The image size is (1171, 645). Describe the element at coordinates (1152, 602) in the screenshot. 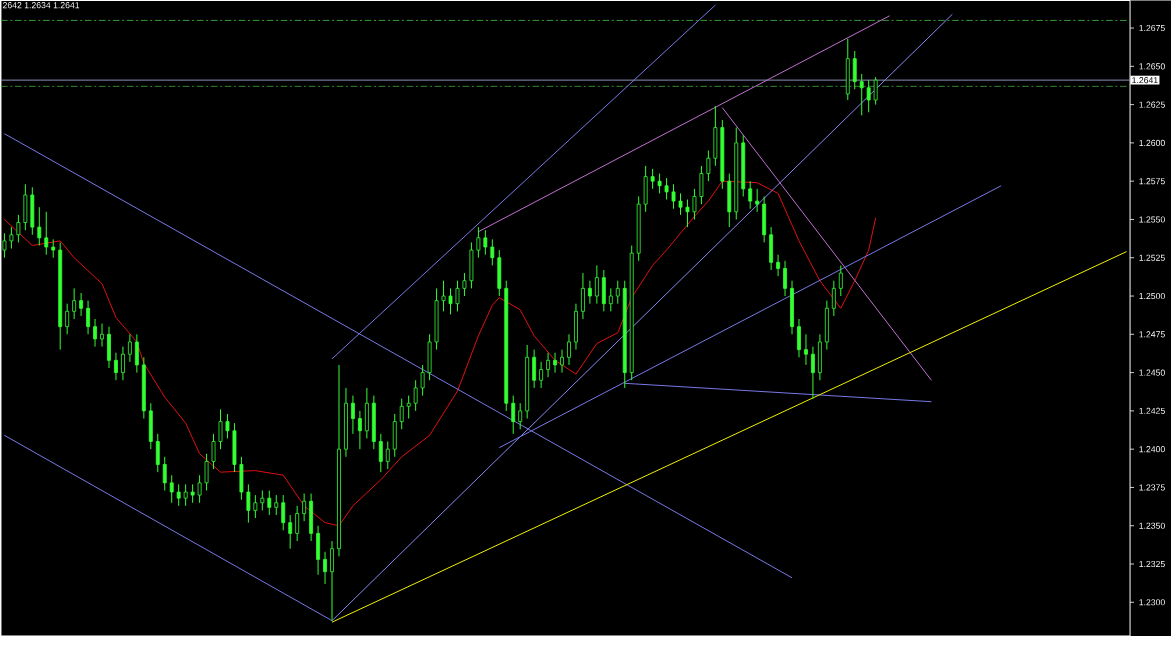

I see `y-tick-label: 1.2300` at that location.